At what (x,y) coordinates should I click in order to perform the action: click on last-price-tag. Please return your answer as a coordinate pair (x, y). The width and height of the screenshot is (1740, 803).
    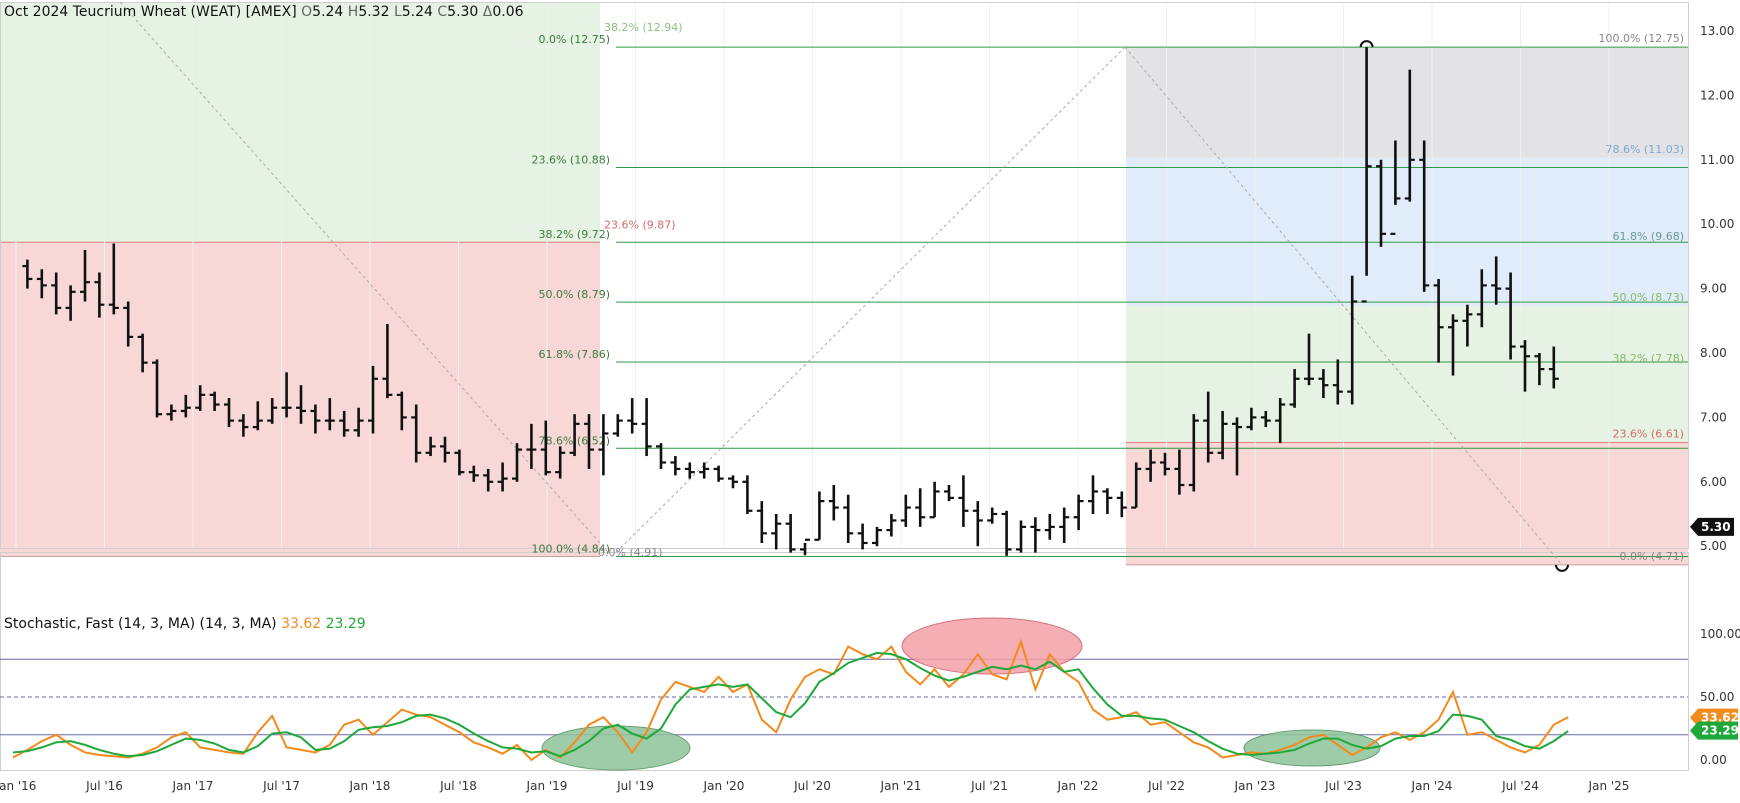
    Looking at the image, I should click on (1712, 526).